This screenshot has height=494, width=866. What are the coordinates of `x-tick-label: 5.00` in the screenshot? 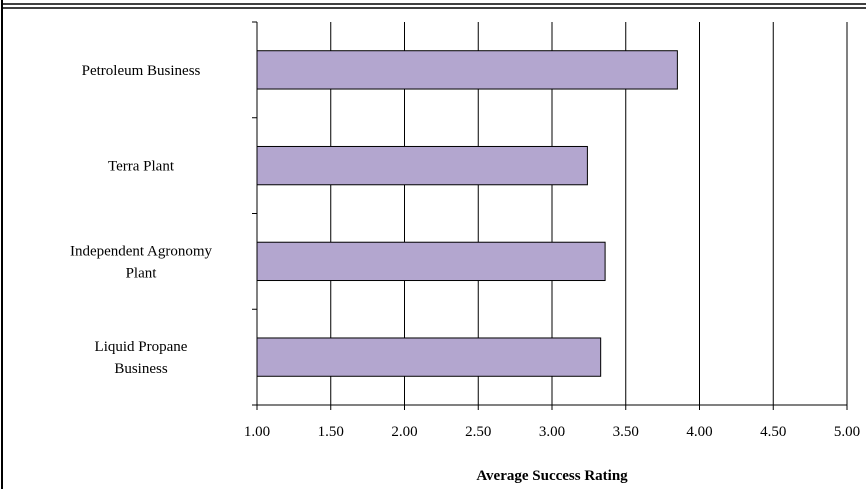 It's located at (847, 432).